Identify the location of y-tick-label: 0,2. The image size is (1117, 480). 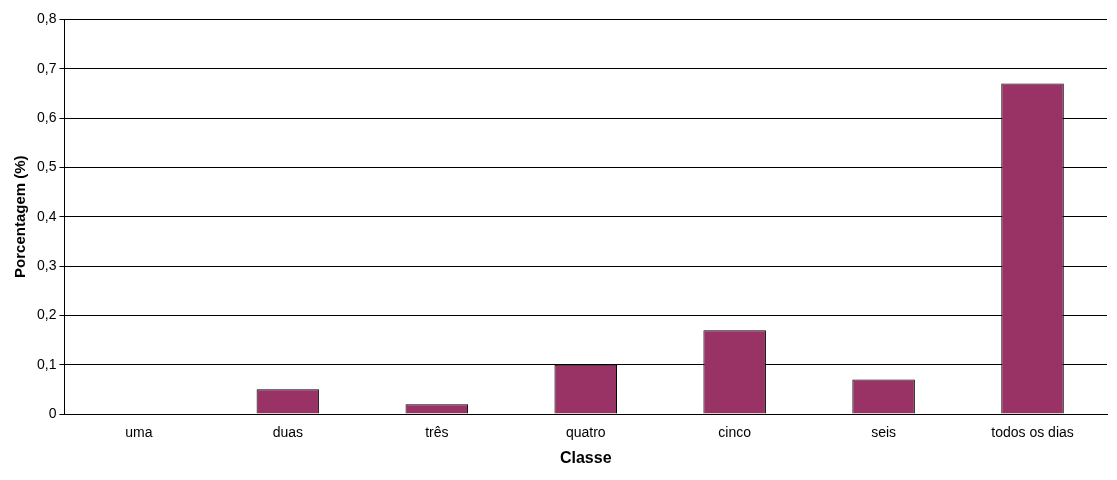
(46, 314).